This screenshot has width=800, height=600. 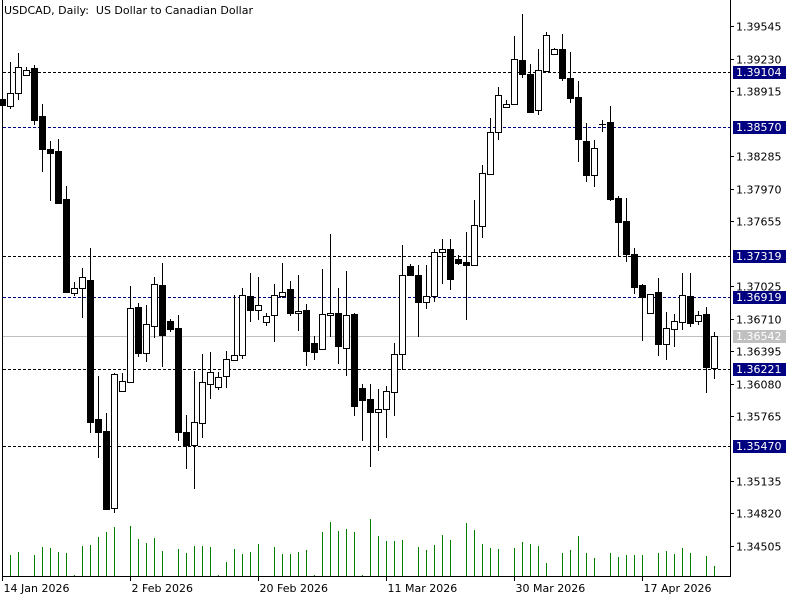 I want to click on price-tick-label: 1.37655, so click(x=759, y=222).